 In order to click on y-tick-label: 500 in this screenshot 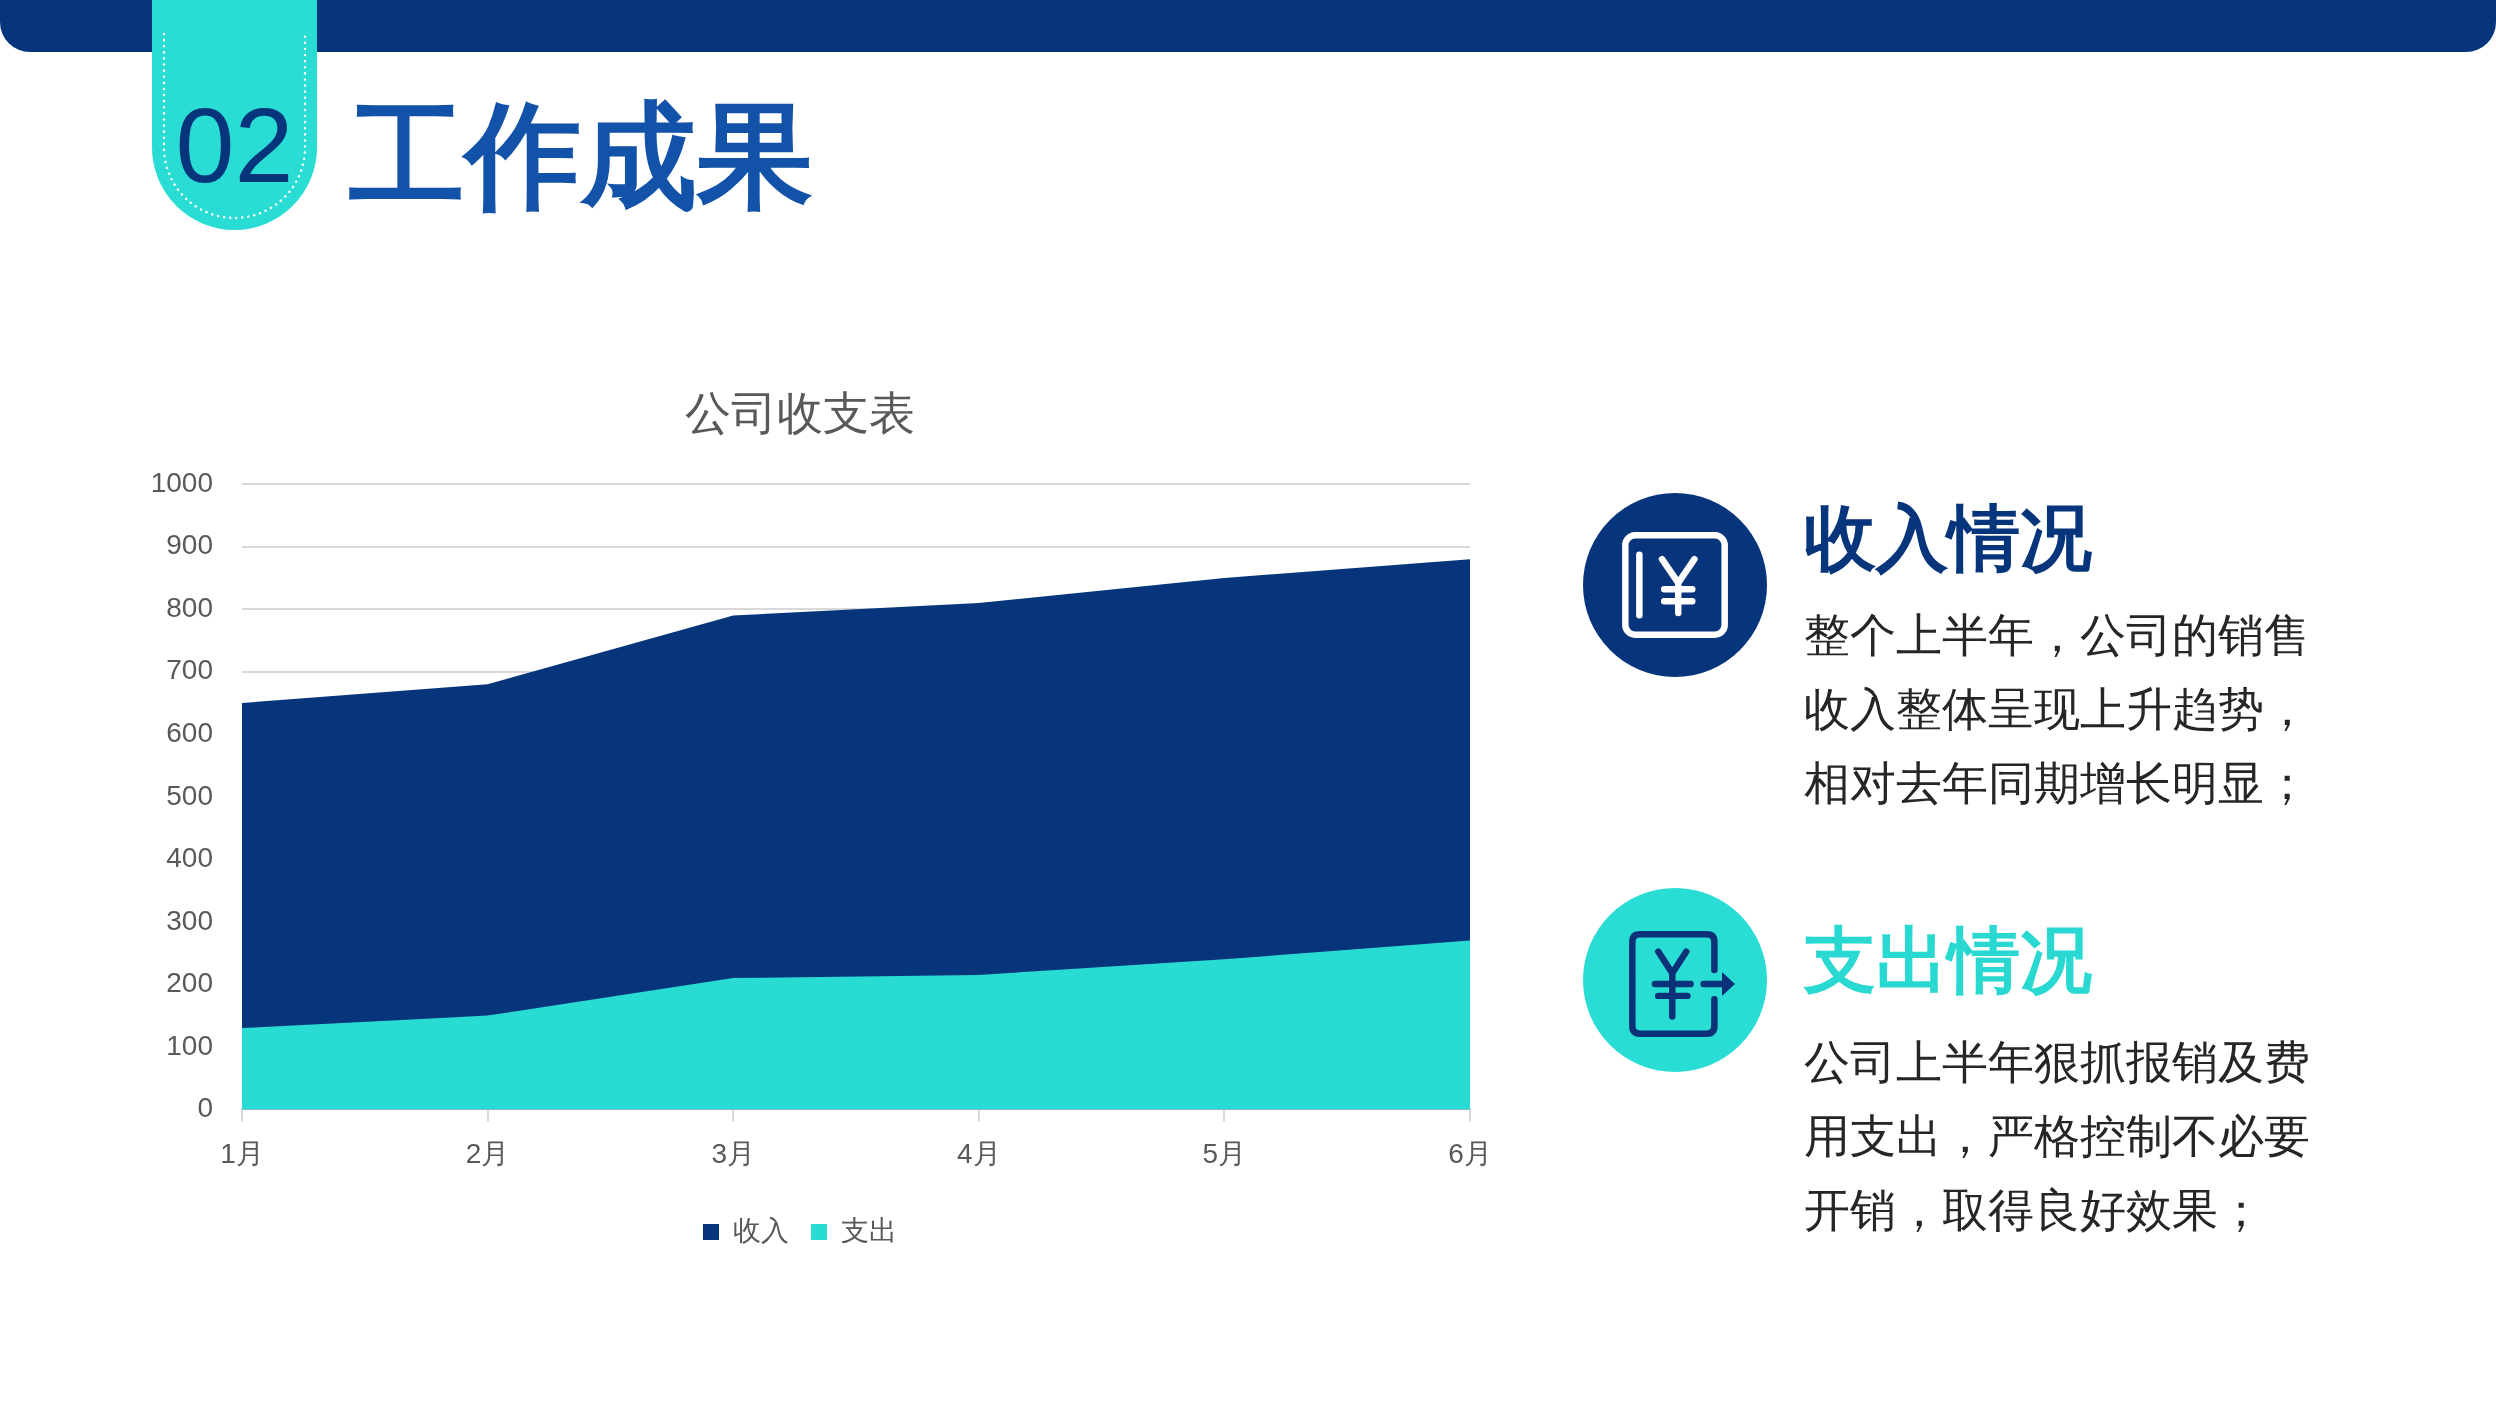, I will do `click(189, 795)`.